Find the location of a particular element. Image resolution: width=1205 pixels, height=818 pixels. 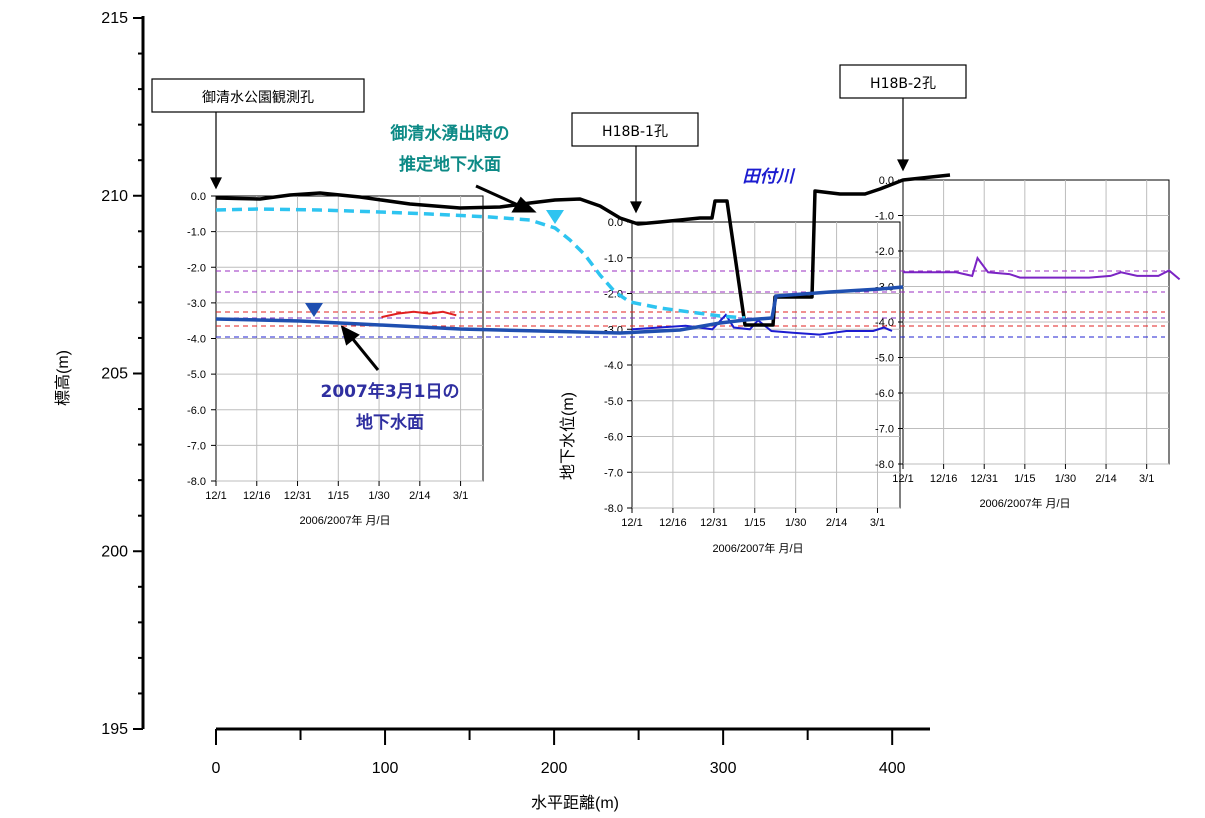

well-a-label: 御清水公園観測孔 is located at coordinates (258, 97).